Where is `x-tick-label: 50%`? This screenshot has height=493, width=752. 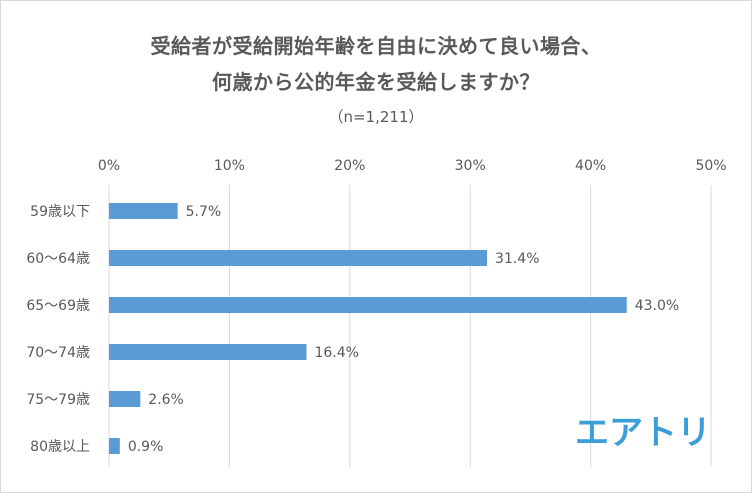
x-tick-label: 50% is located at coordinates (710, 166).